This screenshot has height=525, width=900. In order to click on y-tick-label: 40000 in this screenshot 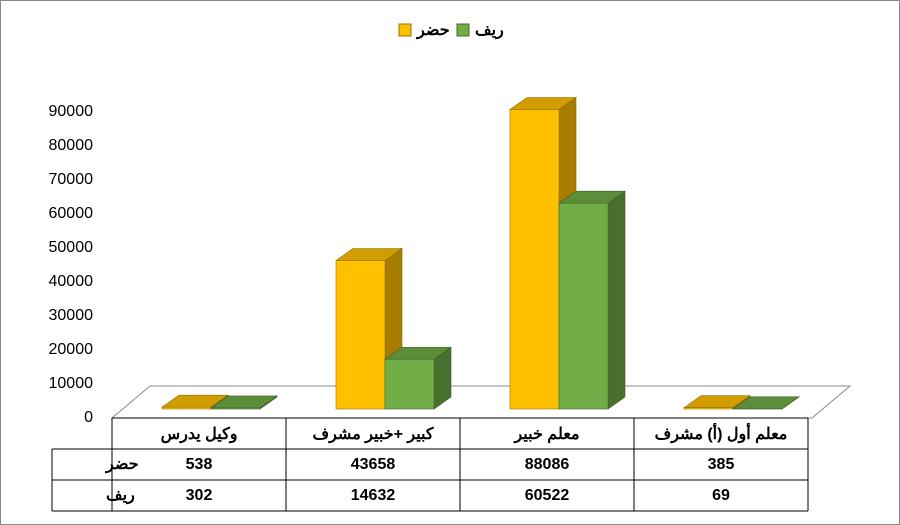, I will do `click(71, 281)`.